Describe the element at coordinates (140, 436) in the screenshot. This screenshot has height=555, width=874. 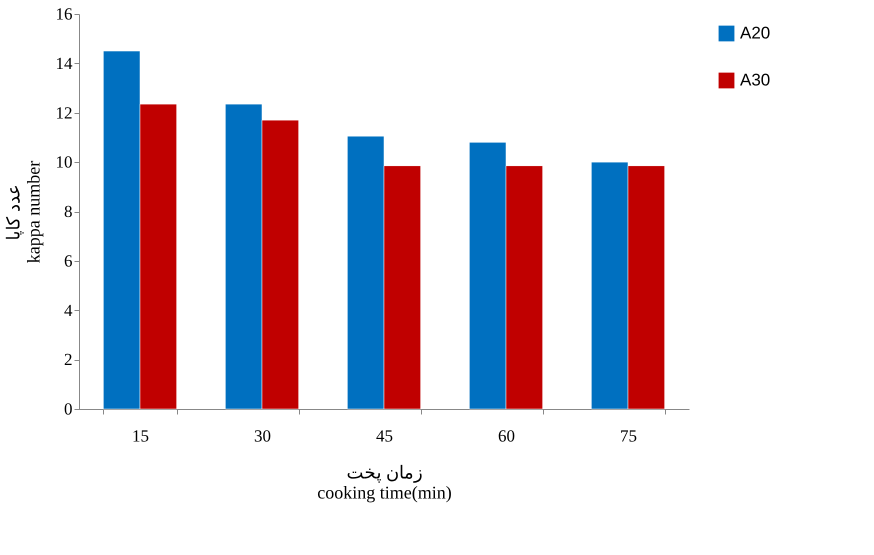
I see `x-tick-label: 15` at that location.